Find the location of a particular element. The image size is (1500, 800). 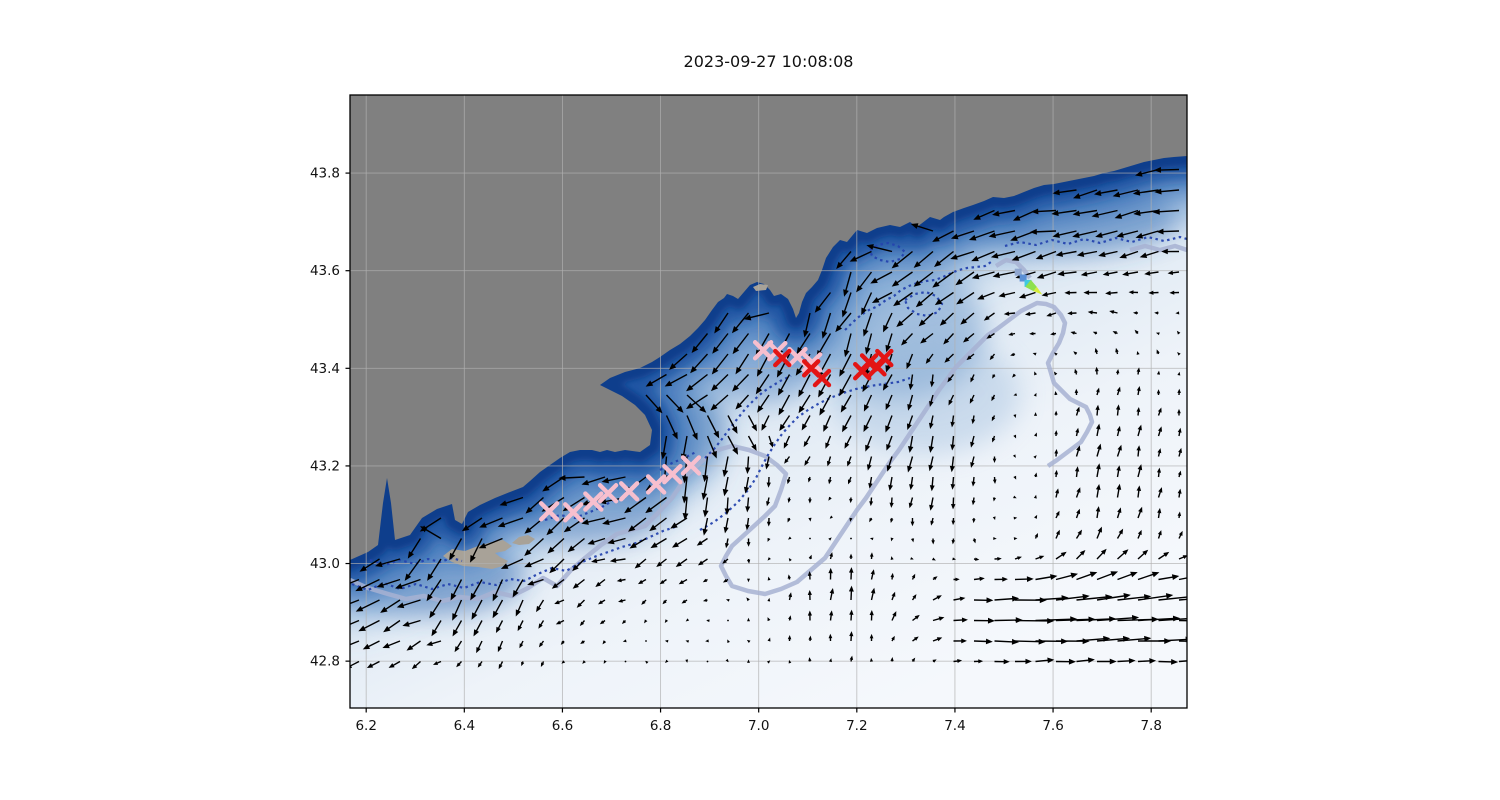

quiver-dot is located at coordinates (625, 661).